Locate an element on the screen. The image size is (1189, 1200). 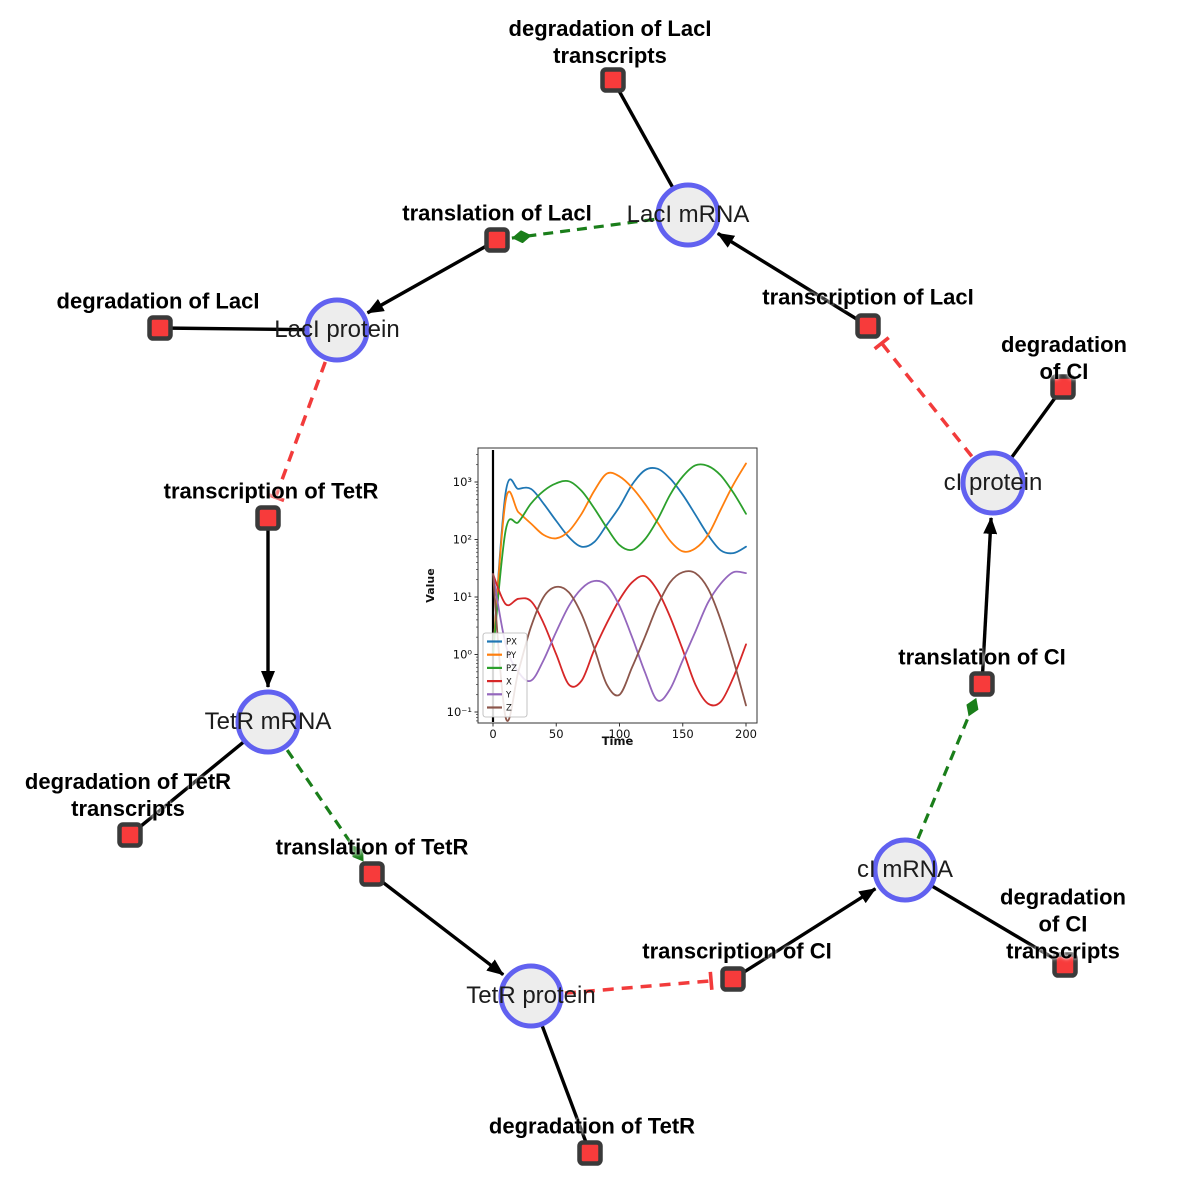
species-node-tetr-protein is located at coordinates (531, 996).